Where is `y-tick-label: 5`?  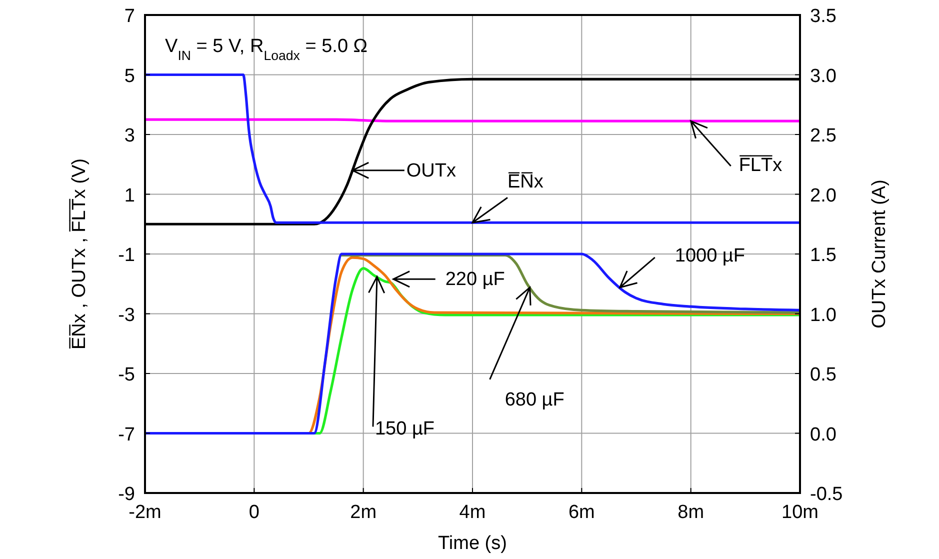
y-tick-label: 5 is located at coordinates (129, 76).